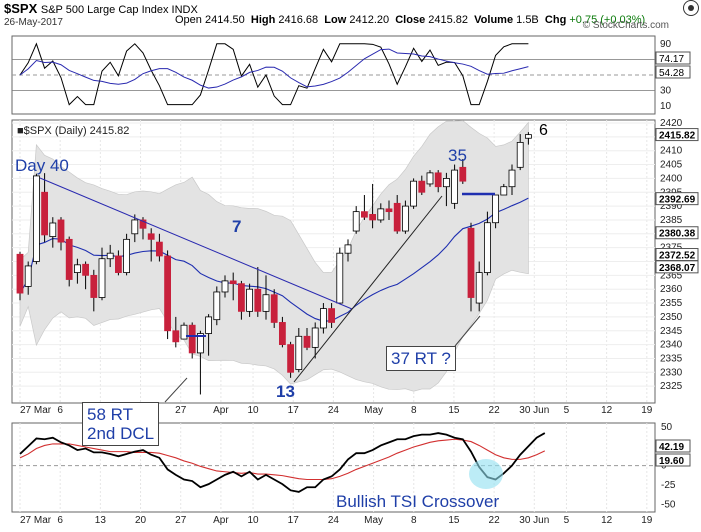 This screenshot has width=701, height=532. Describe the element at coordinates (253, 520) in the screenshot. I see `tsi-x-tick-label: 10` at that location.